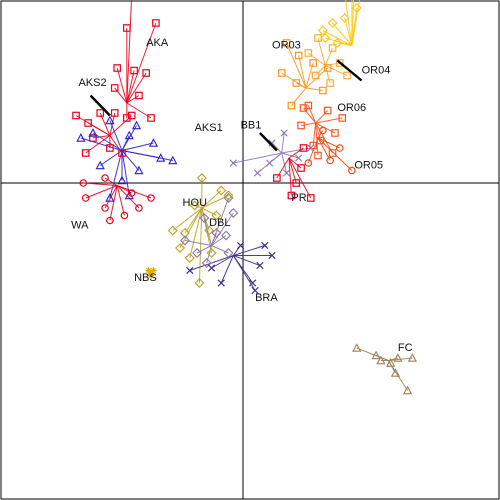  What do you see at coordinates (100, 105) in the screenshot?
I see `callout-line-aks2` at bounding box center [100, 105].